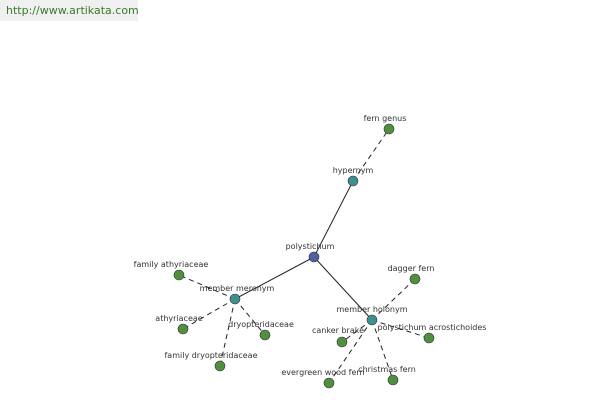 The image size is (600, 400). I want to click on site-url: http://www.artikata.com, so click(69, 10).